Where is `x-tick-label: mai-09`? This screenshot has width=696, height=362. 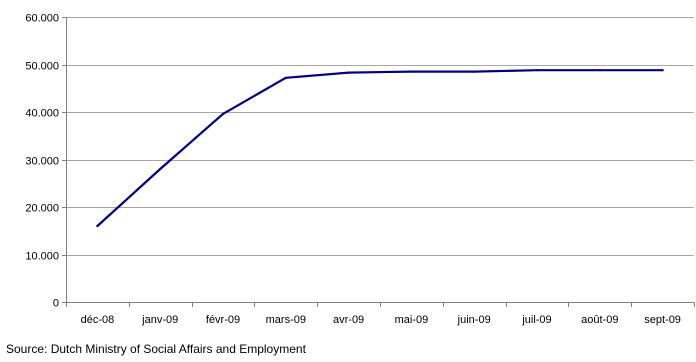 x-tick-label: mai-09 is located at coordinates (412, 320).